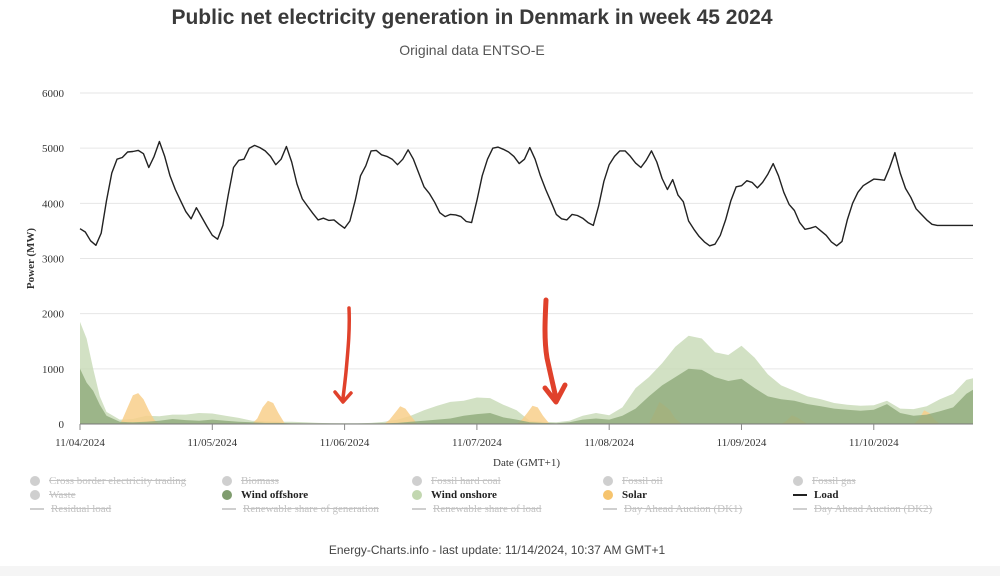 This screenshot has height=576, width=1000. I want to click on legend-label: Load, so click(826, 495).